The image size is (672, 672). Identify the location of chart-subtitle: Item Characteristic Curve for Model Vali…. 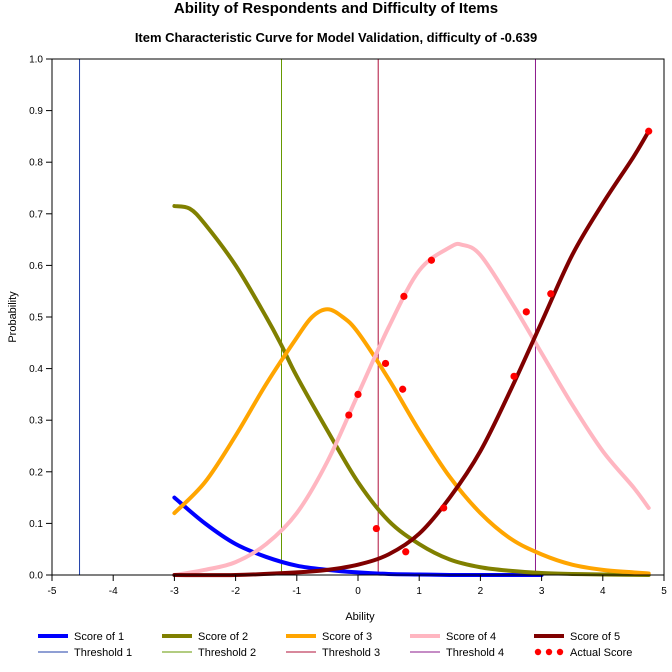
(336, 37).